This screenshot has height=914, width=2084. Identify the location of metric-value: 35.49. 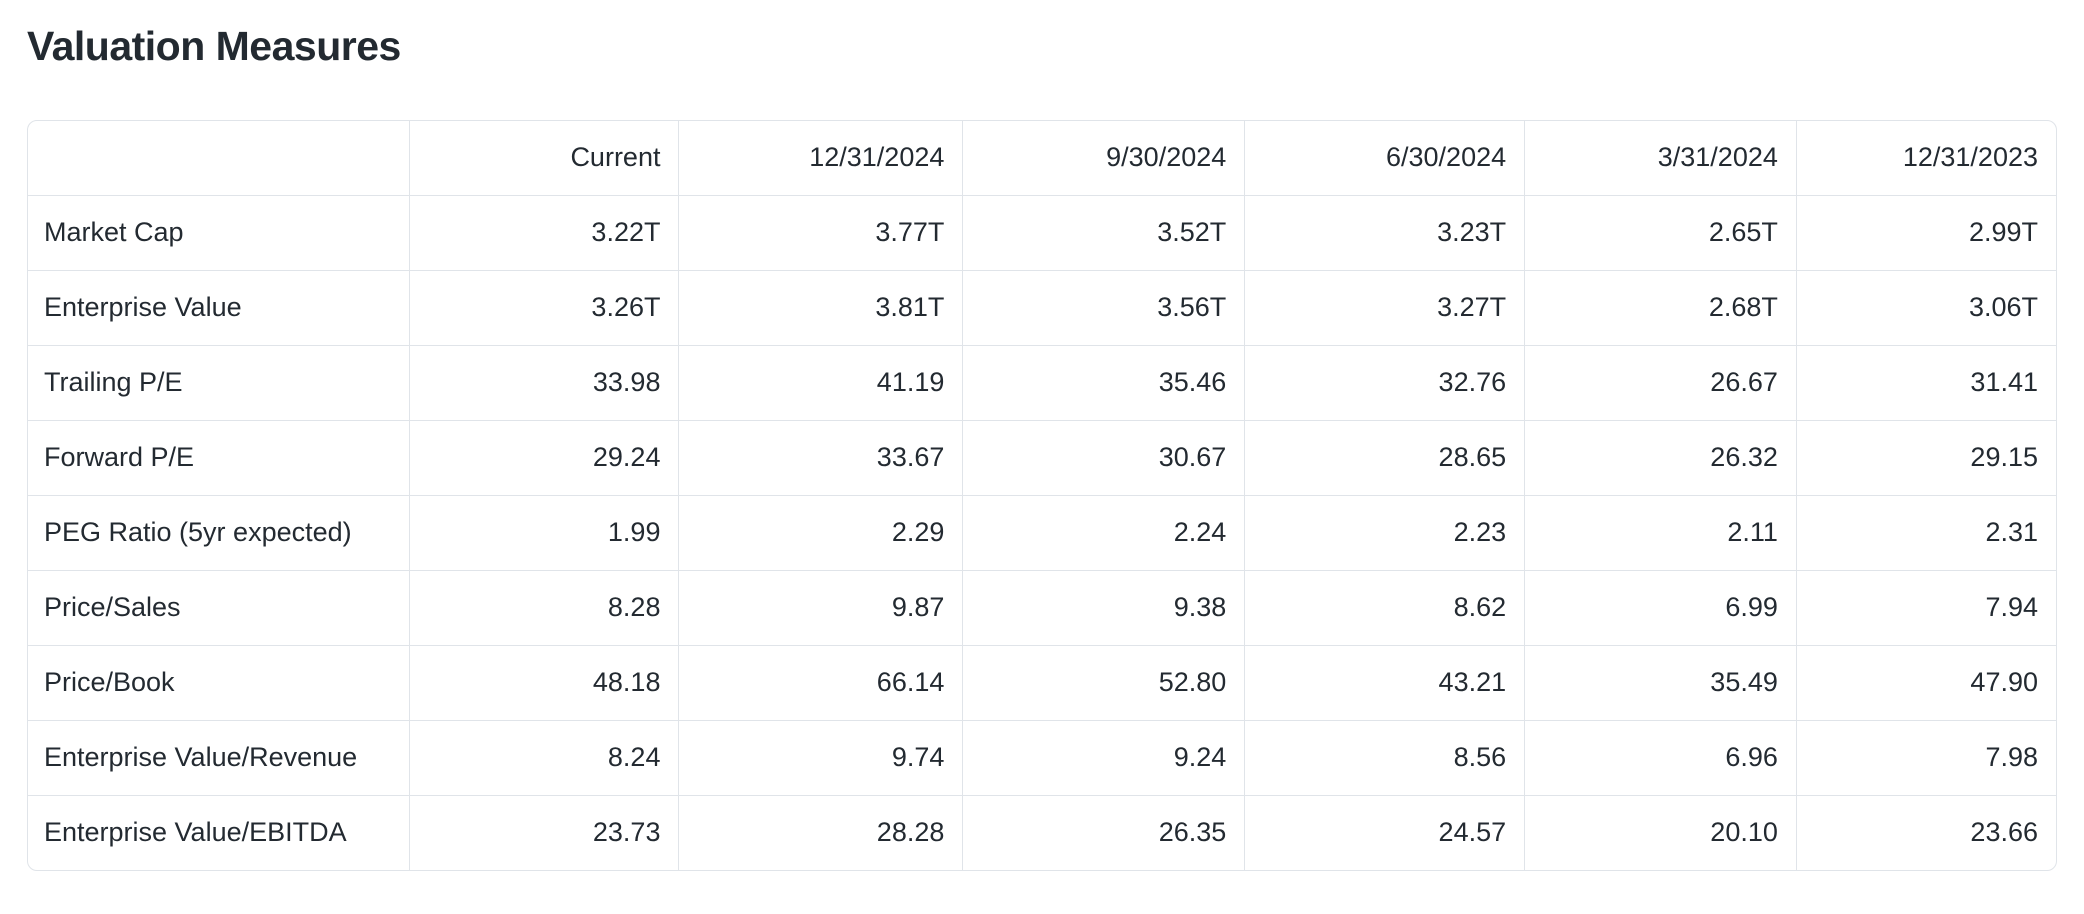
(1660, 682).